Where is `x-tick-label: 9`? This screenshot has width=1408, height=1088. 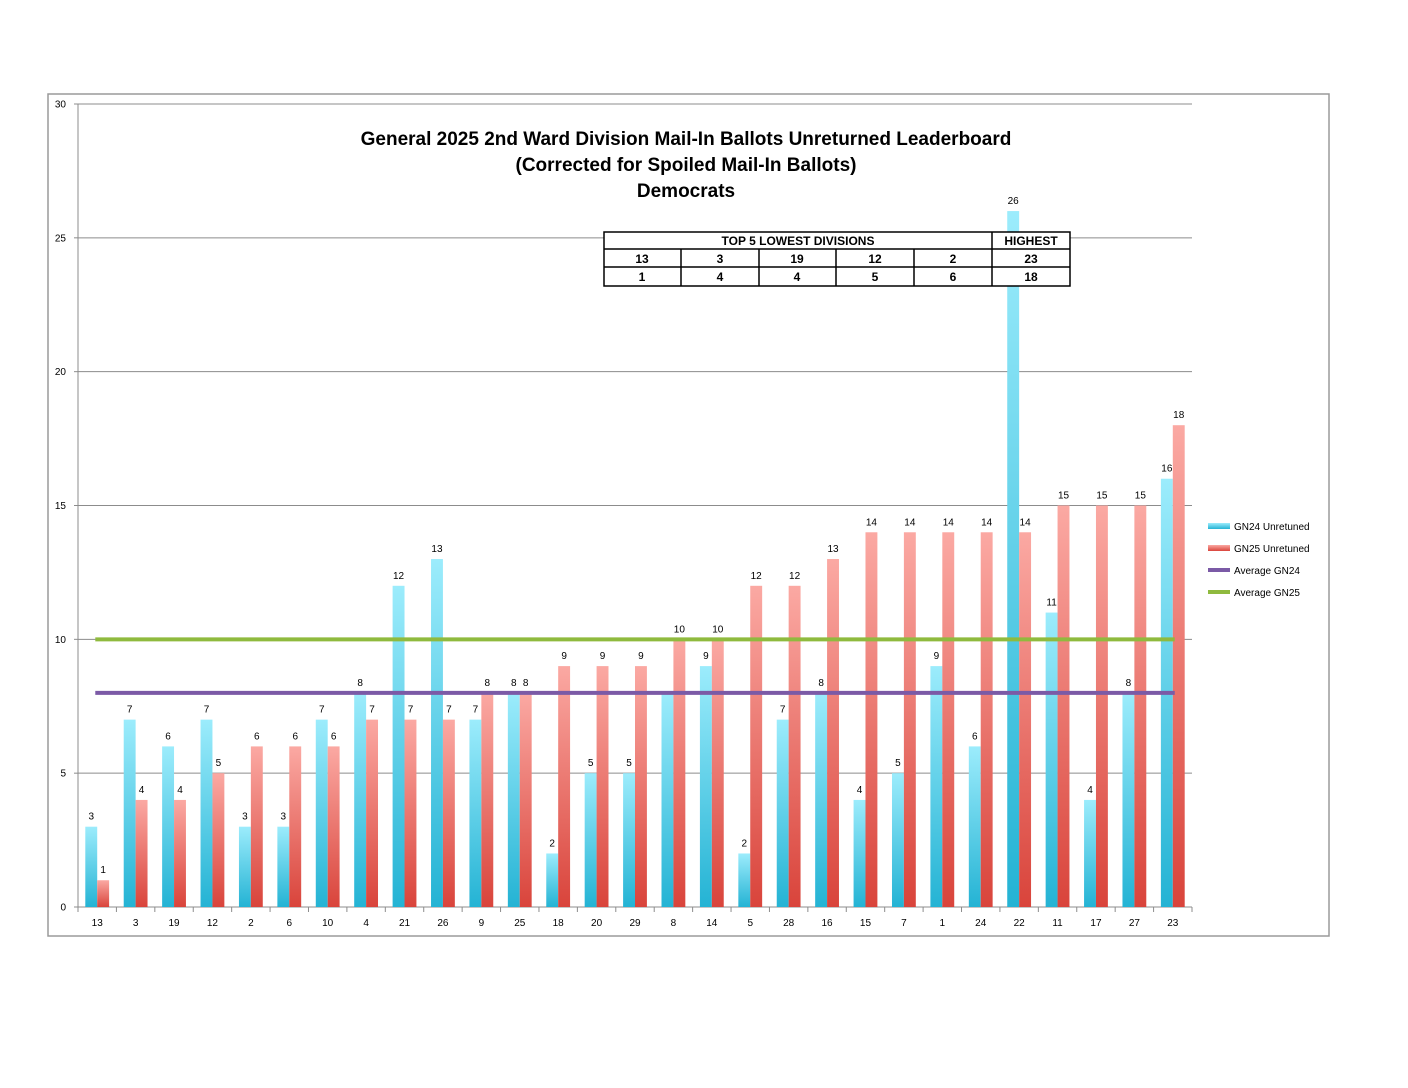 x-tick-label: 9 is located at coordinates (482, 923).